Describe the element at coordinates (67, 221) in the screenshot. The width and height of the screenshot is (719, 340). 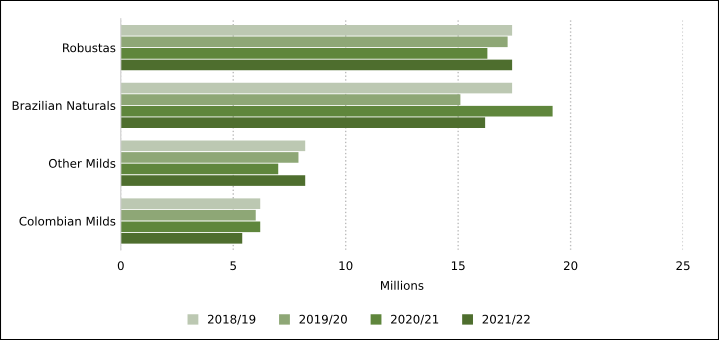
I see `y-tick-label: Colombian Milds` at that location.